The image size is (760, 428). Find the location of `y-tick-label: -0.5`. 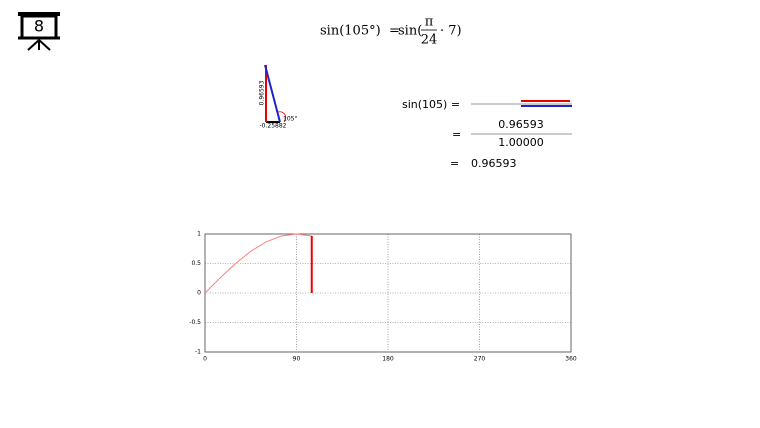

y-tick-label: -0.5 is located at coordinates (195, 322).